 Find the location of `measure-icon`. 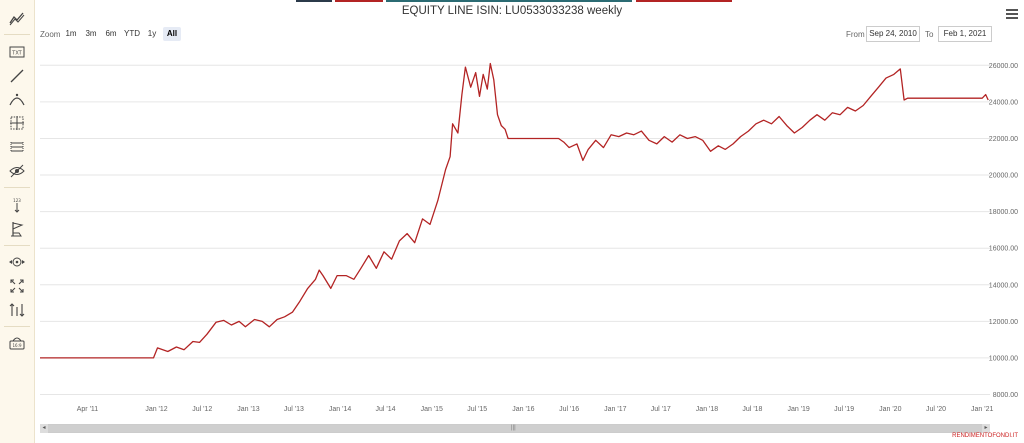

measure-icon is located at coordinates (17, 147).